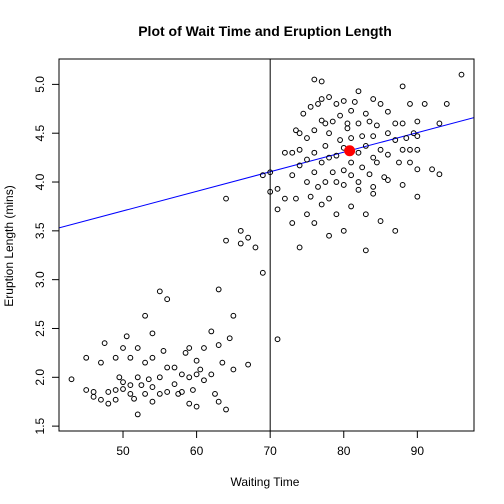 This screenshot has height=504, width=504. Describe the element at coordinates (40, 230) in the screenshot. I see `y-tick-label: 3.5` at that location.